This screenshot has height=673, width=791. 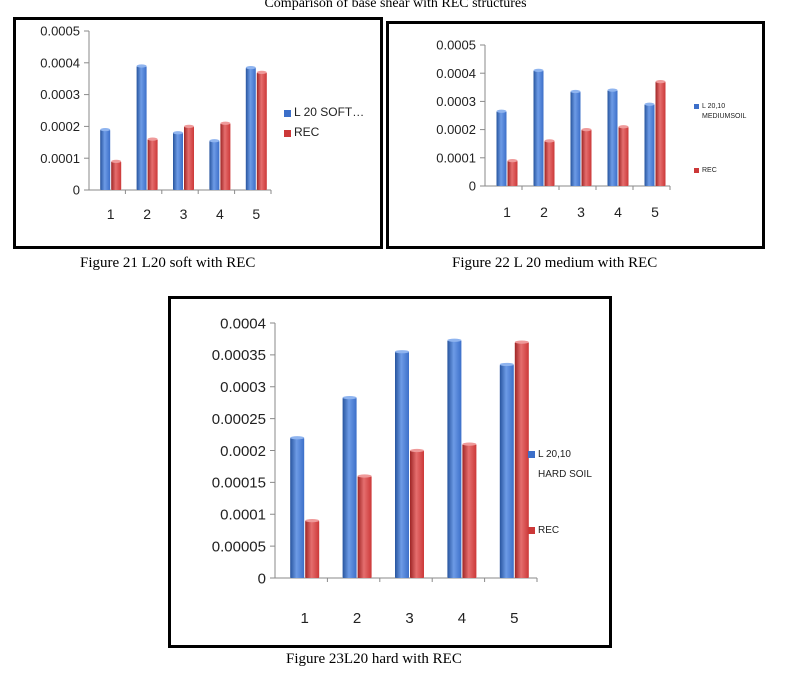 What do you see at coordinates (374, 659) in the screenshot?
I see `caption-figure-23: Figure 23L20 hard with REC` at bounding box center [374, 659].